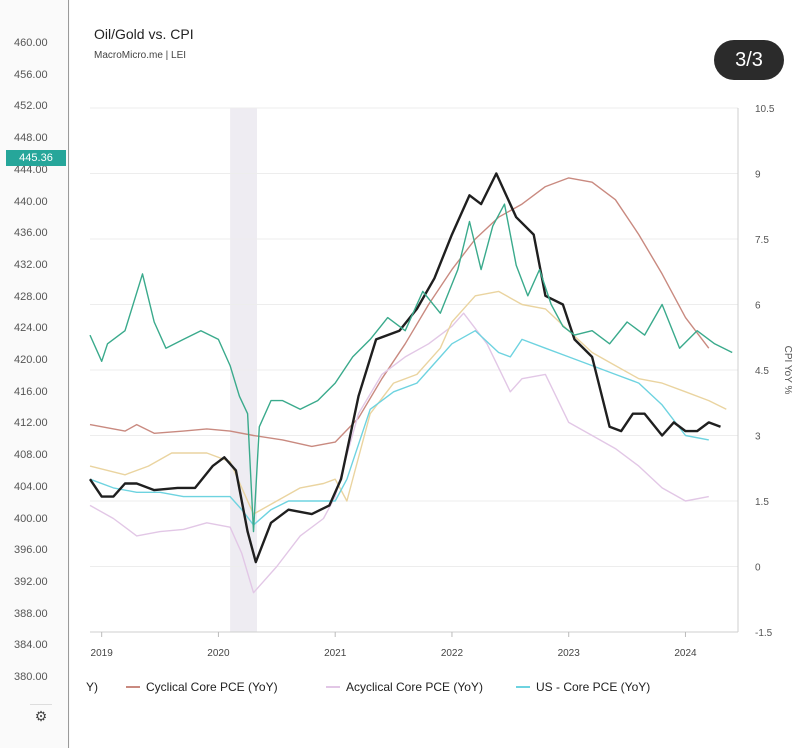 The height and width of the screenshot is (748, 805). I want to click on left-axis-tick: 444.00, so click(31, 169).